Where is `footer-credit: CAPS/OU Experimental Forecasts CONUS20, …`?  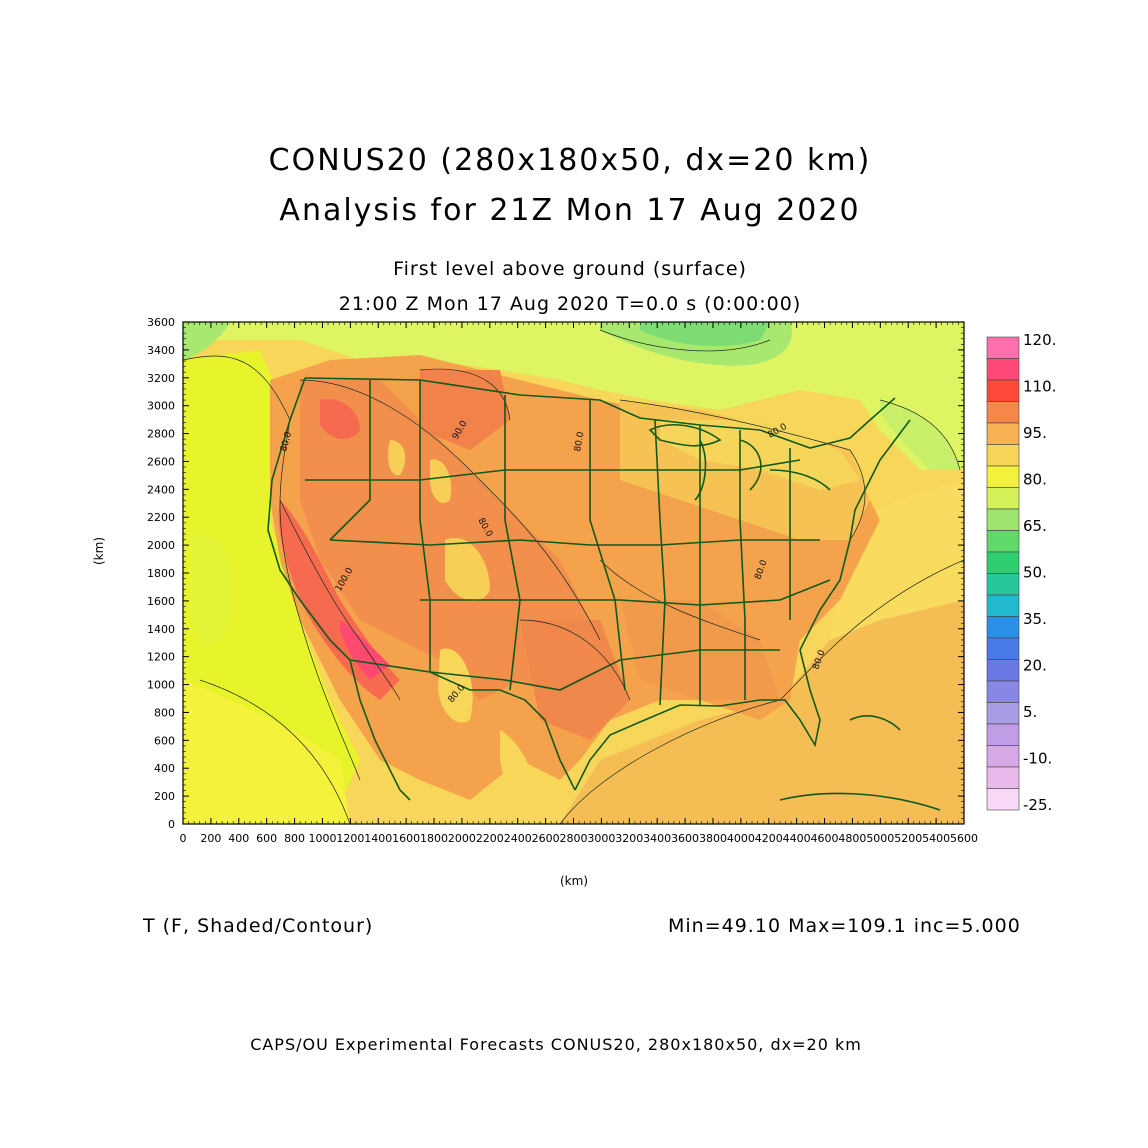 footer-credit: CAPS/OU Experimental Forecasts CONUS20, … is located at coordinates (556, 1044).